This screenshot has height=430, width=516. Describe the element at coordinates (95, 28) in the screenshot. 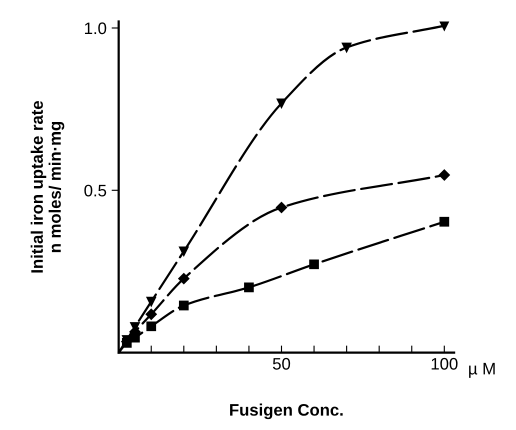

I see `y-tick-label: 1.0` at that location.